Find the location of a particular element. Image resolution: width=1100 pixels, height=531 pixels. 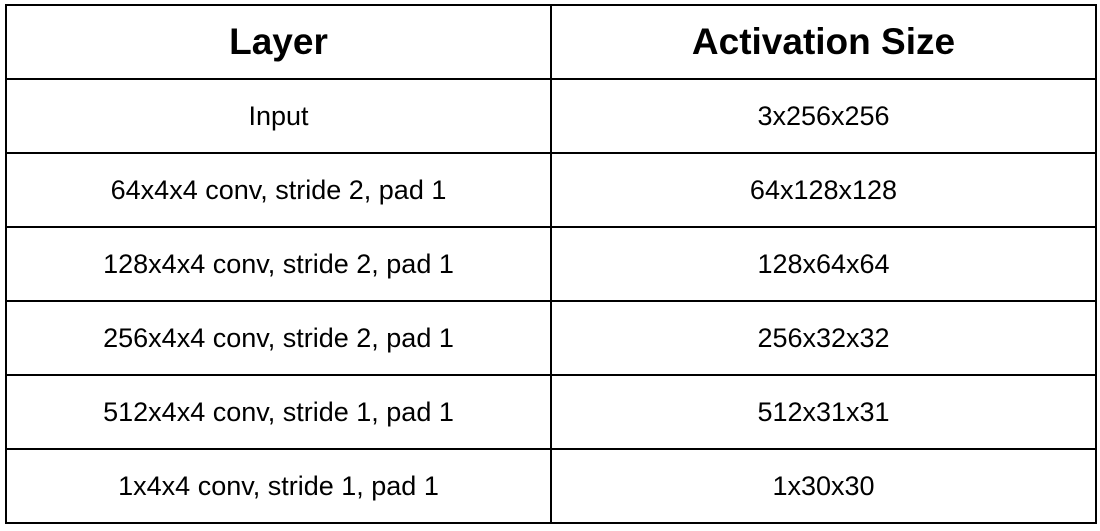

cell-layer: 64x4x4 conv, stride 2, pad 1 is located at coordinates (278, 190).